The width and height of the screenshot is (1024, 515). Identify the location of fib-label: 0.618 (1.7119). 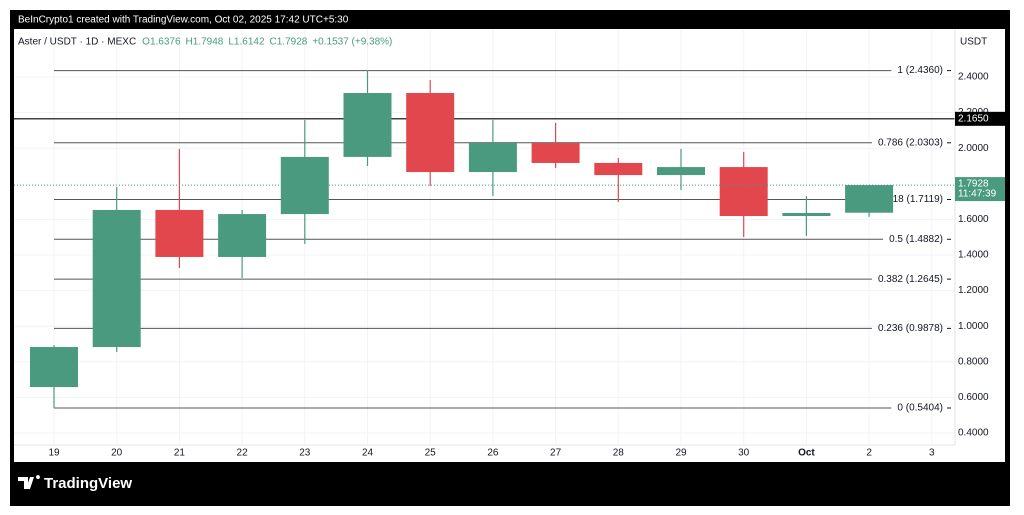
(911, 199).